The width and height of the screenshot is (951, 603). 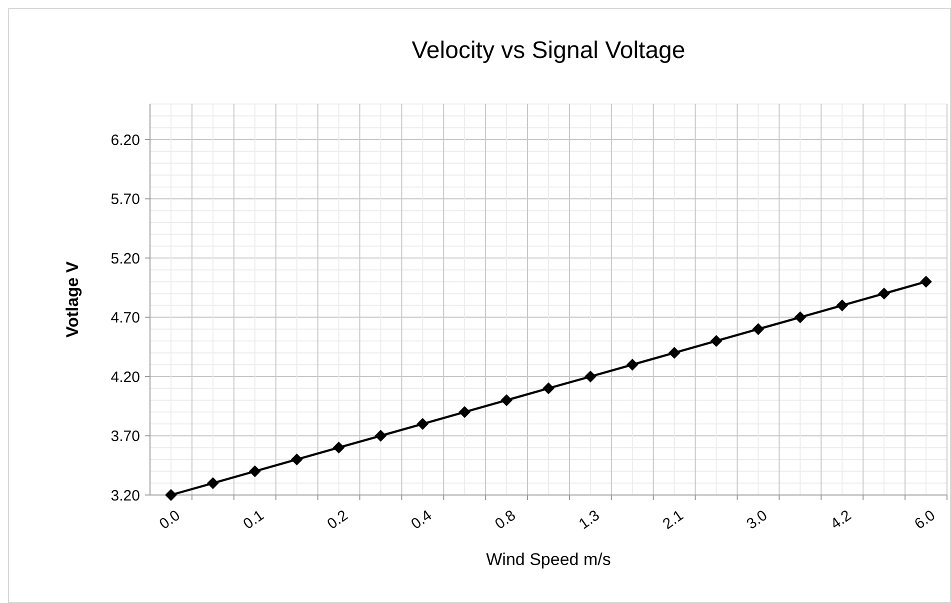 I want to click on x-tick-label: 4.2, so click(x=841, y=519).